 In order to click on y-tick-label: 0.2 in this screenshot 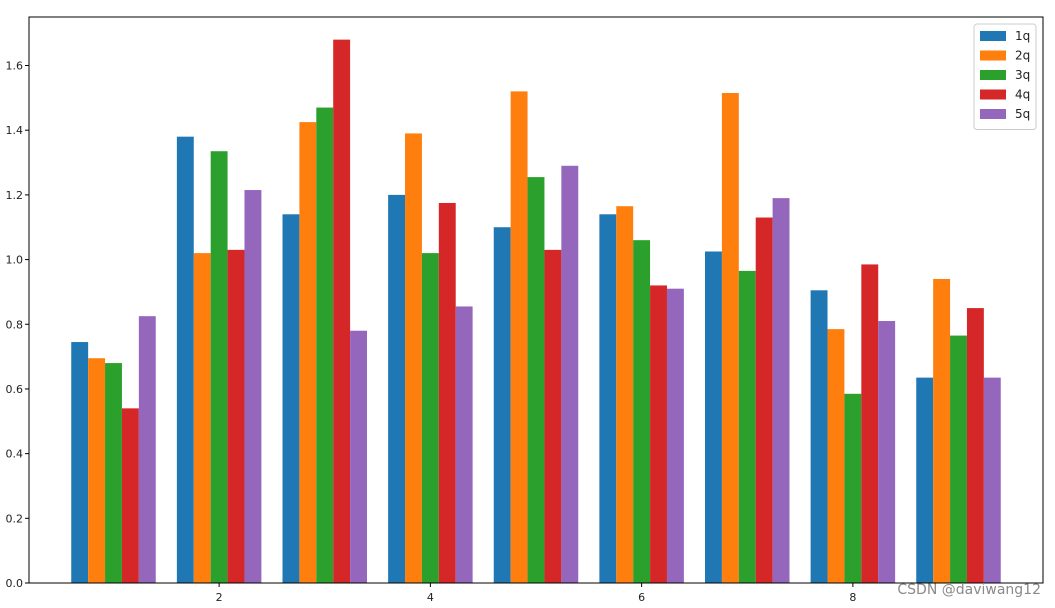, I will do `click(15, 518)`.